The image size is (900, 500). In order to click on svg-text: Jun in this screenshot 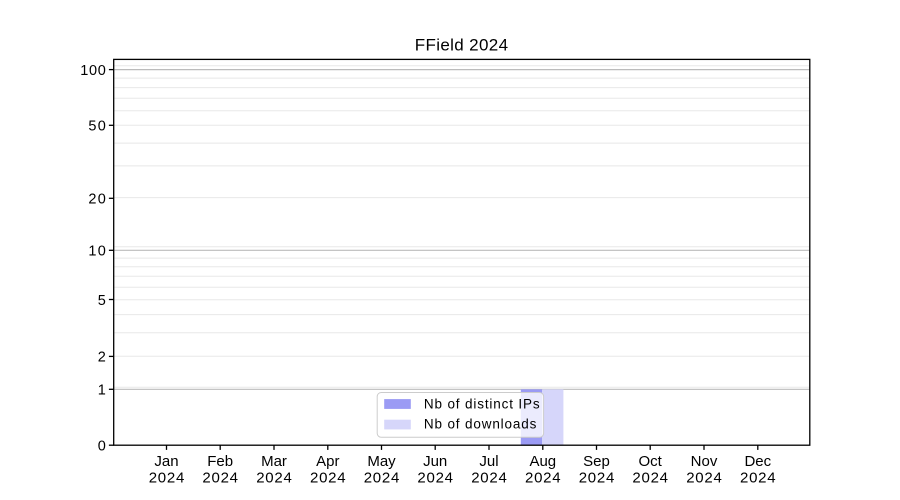, I will do `click(435, 461)`.